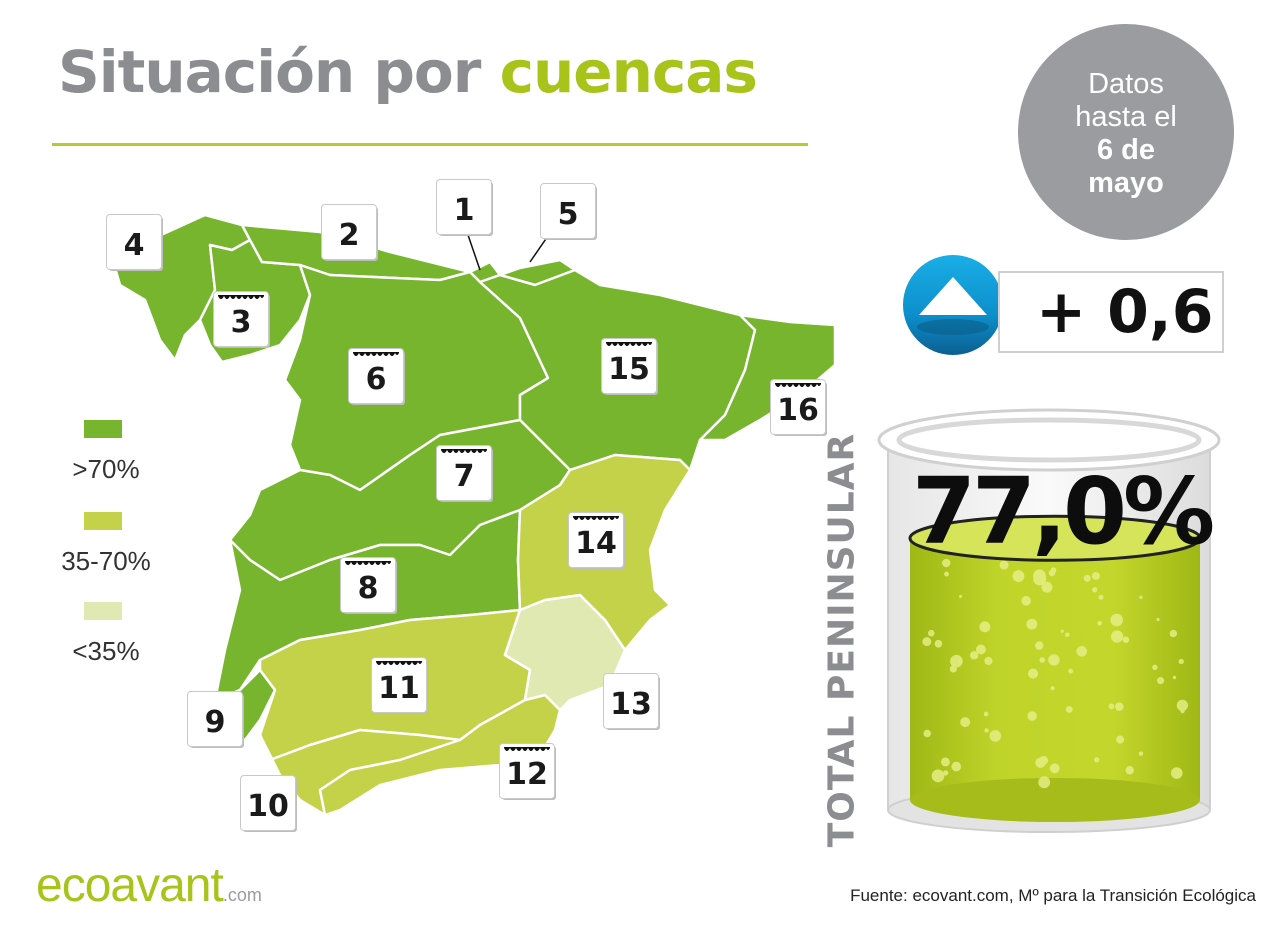 Image resolution: width=1280 pixels, height=933 pixels. What do you see at coordinates (1049, 620) in the screenshot?
I see `reservoir-jar-icon` at bounding box center [1049, 620].